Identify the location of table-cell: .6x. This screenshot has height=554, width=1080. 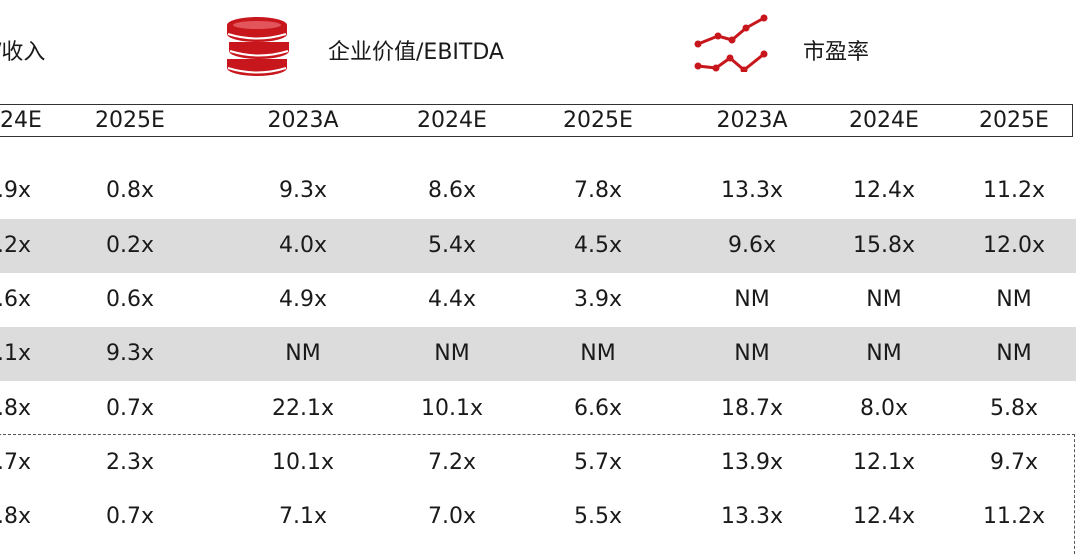
(16, 299).